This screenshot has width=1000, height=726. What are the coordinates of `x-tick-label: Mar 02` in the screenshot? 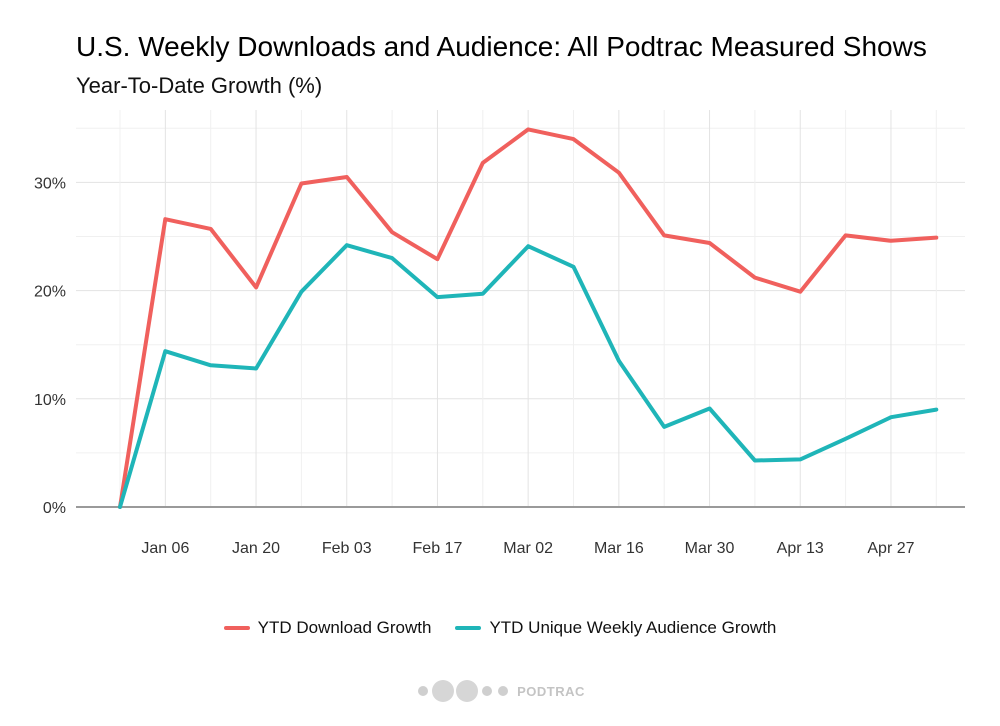 It's located at (528, 548).